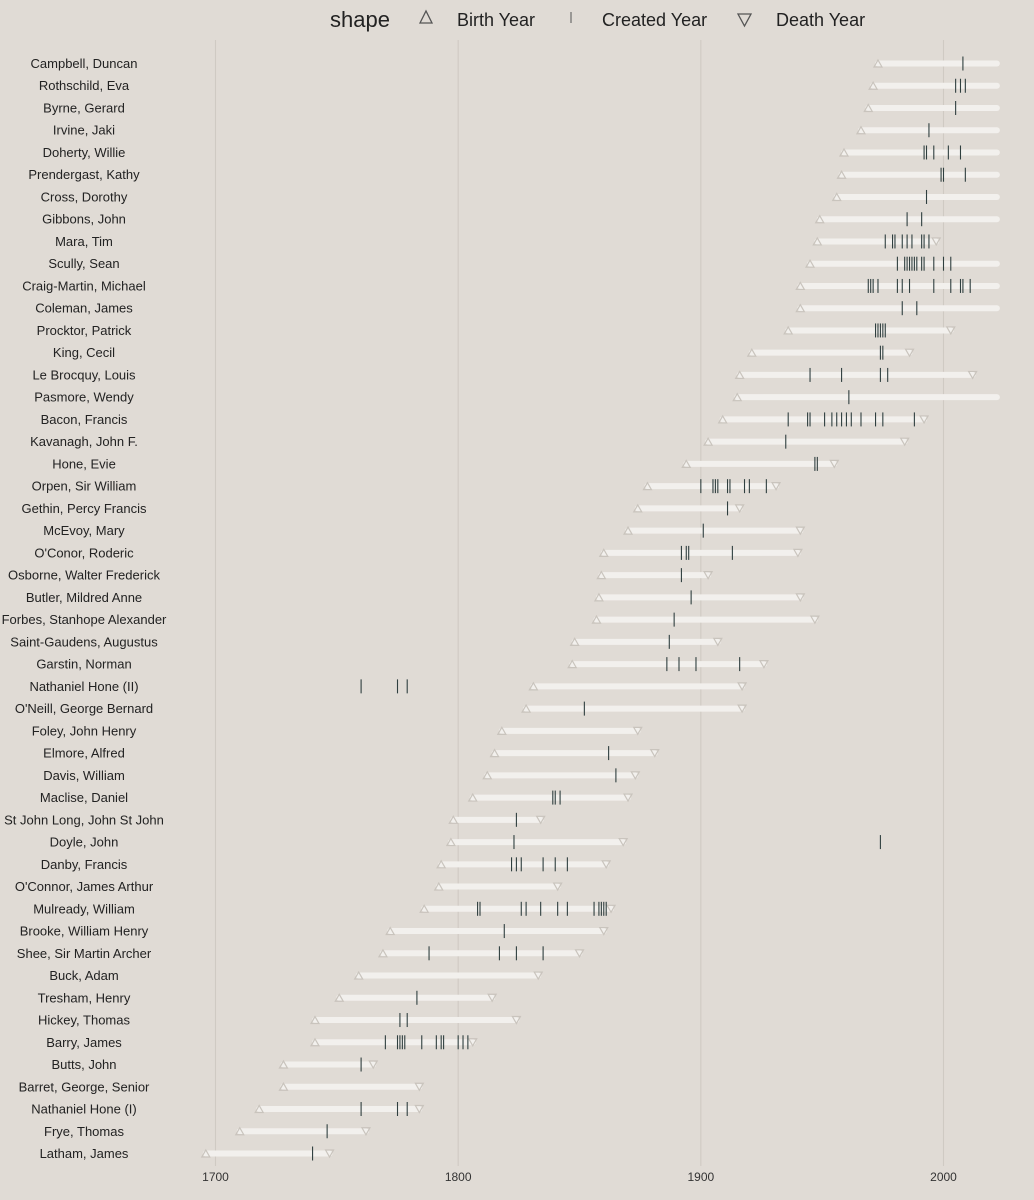 The height and width of the screenshot is (1200, 1034). I want to click on artist-row: Le Brocquy, Louis, so click(505, 374).